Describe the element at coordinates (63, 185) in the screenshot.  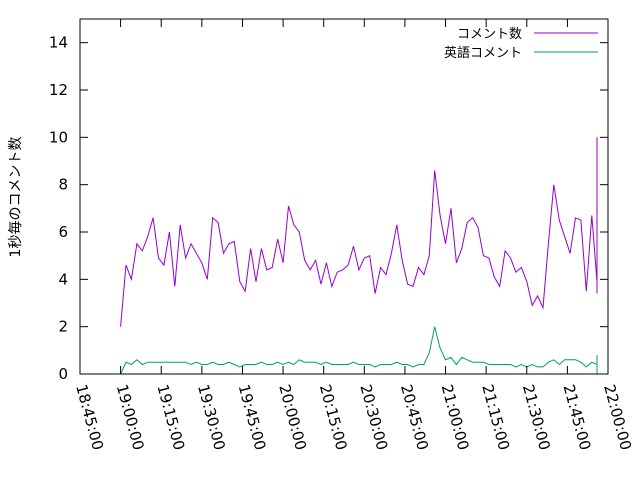
I see `y-tick-label: 8` at that location.